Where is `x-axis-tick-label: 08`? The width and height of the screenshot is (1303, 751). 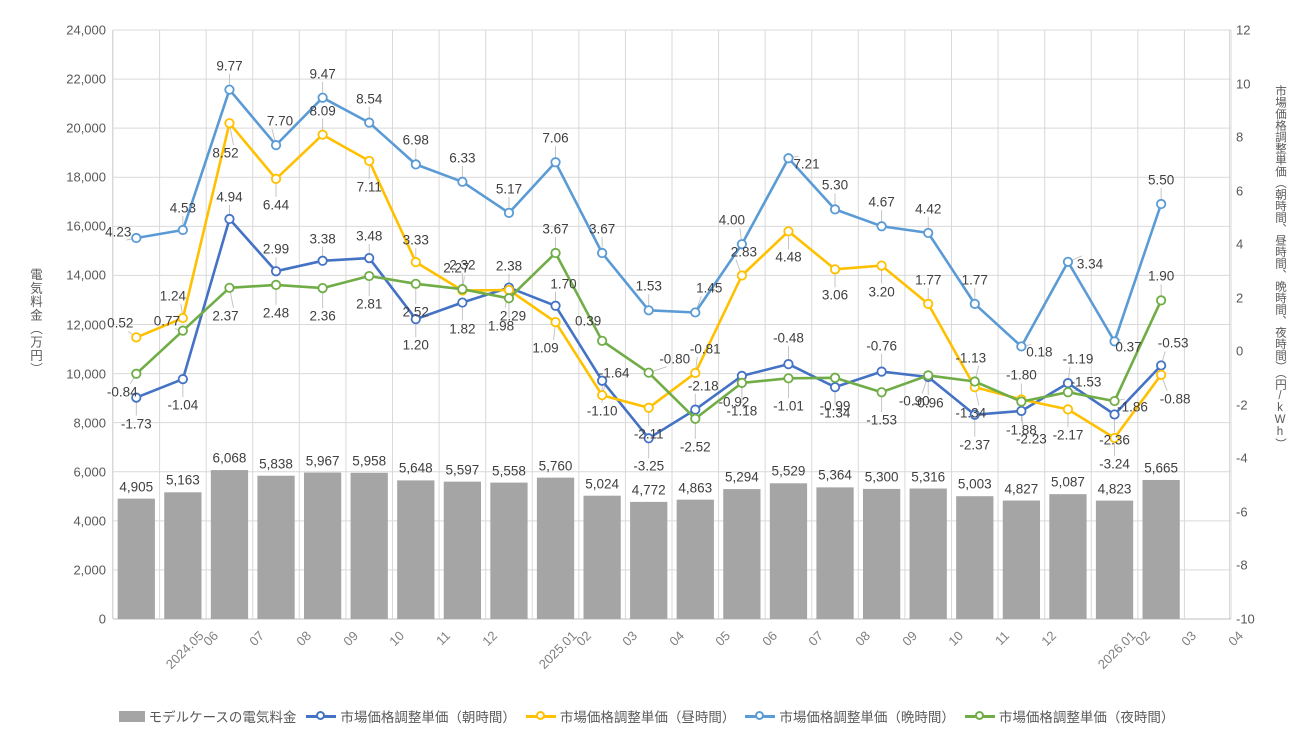
x-axis-tick-label: 08 is located at coordinates (863, 638).